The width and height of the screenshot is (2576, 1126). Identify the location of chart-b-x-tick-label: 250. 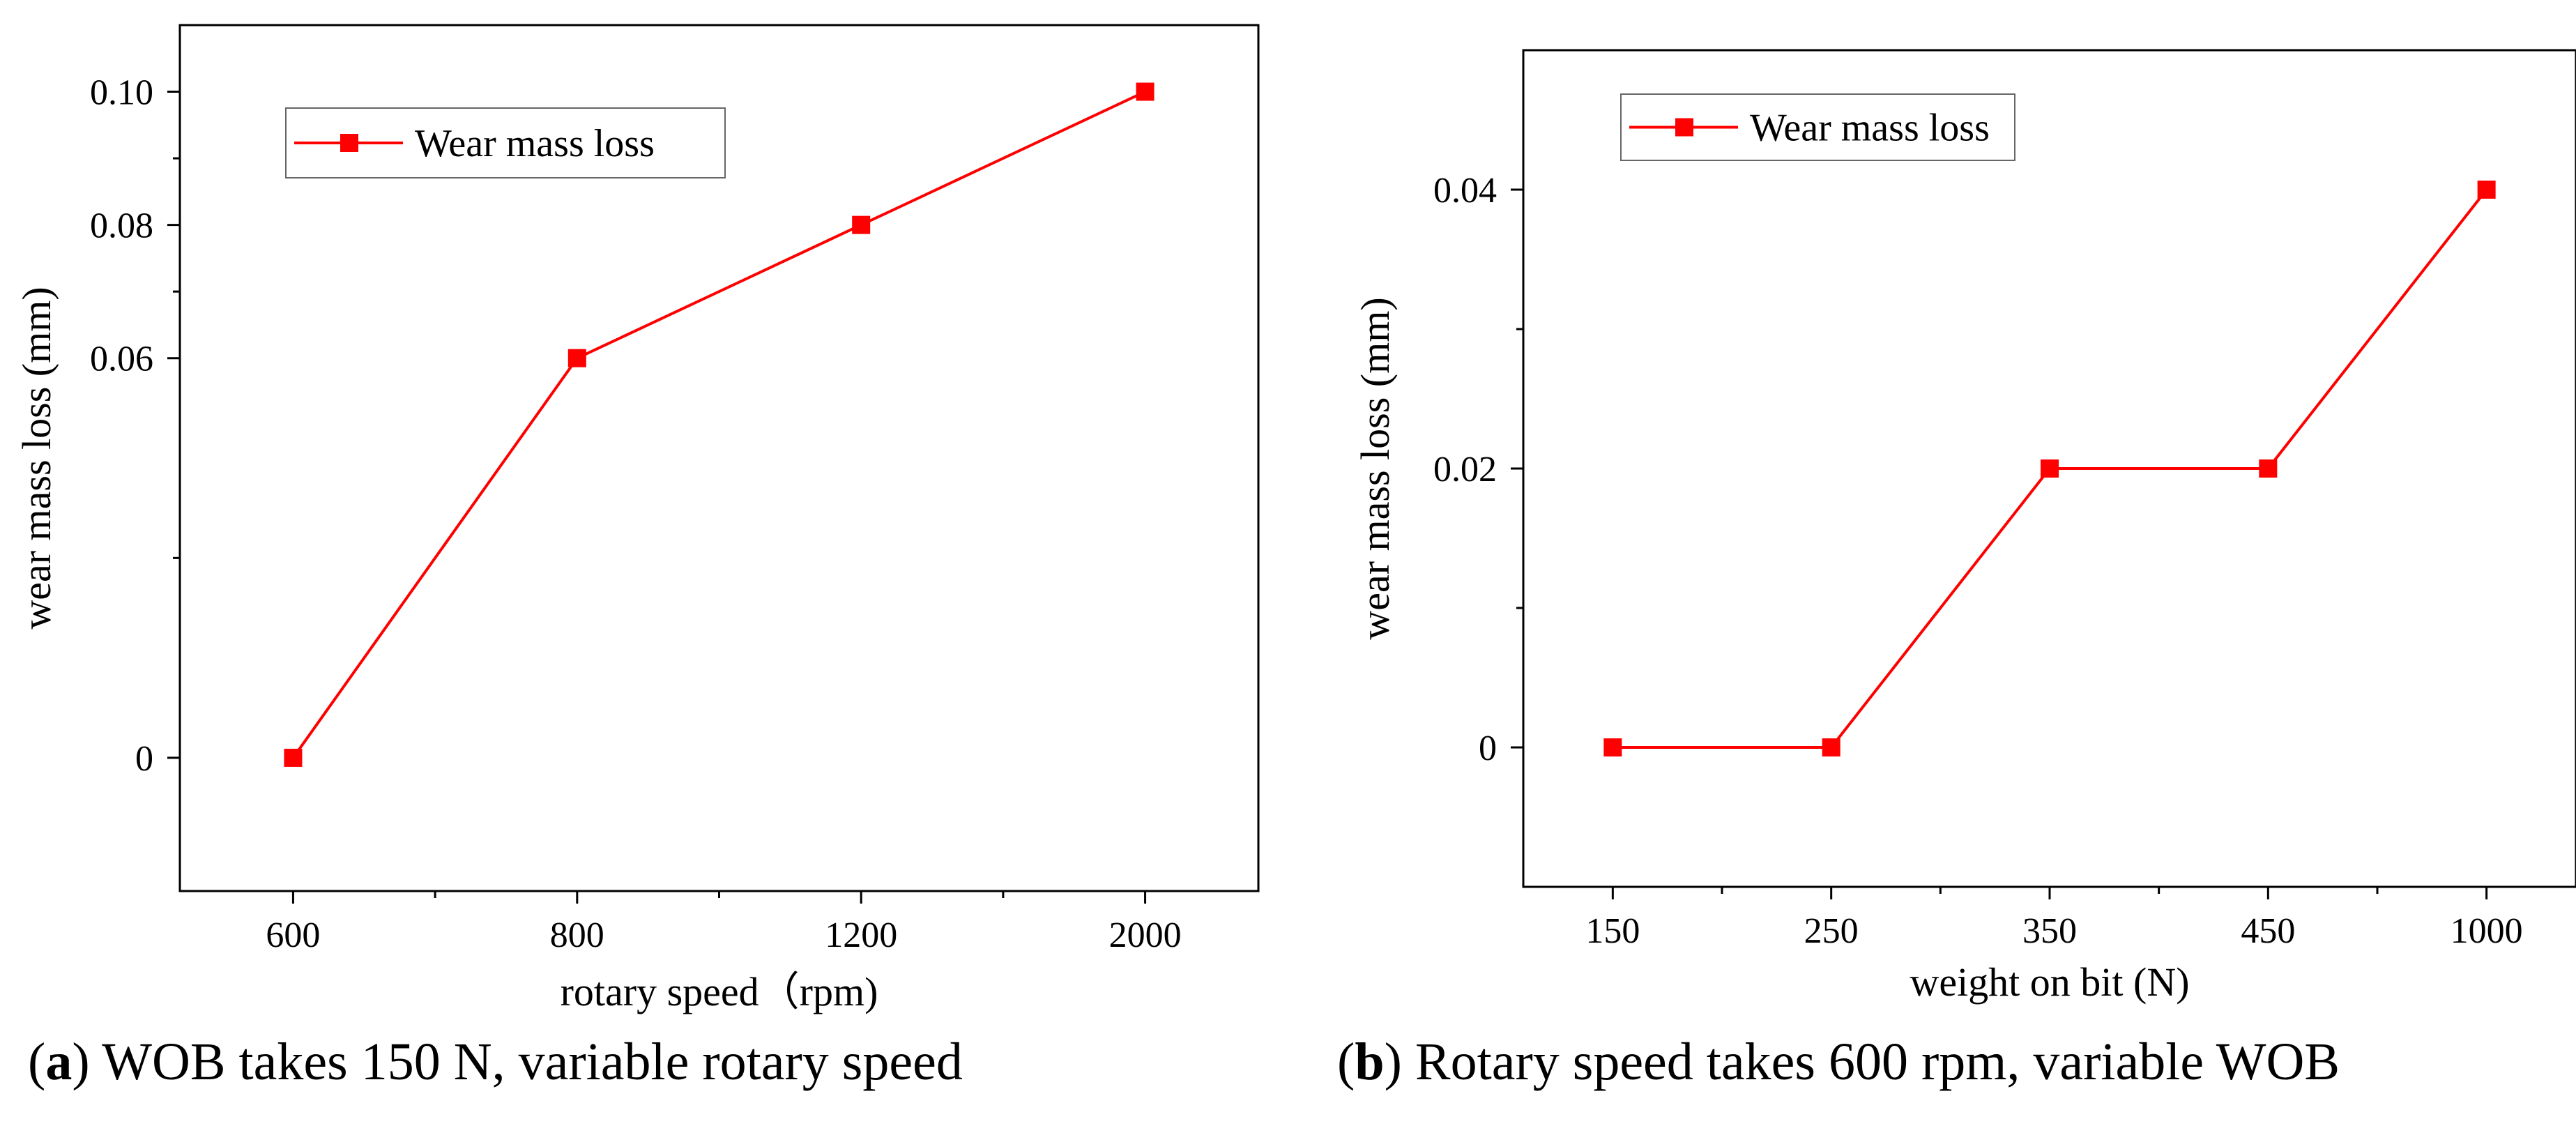
(1832, 931).